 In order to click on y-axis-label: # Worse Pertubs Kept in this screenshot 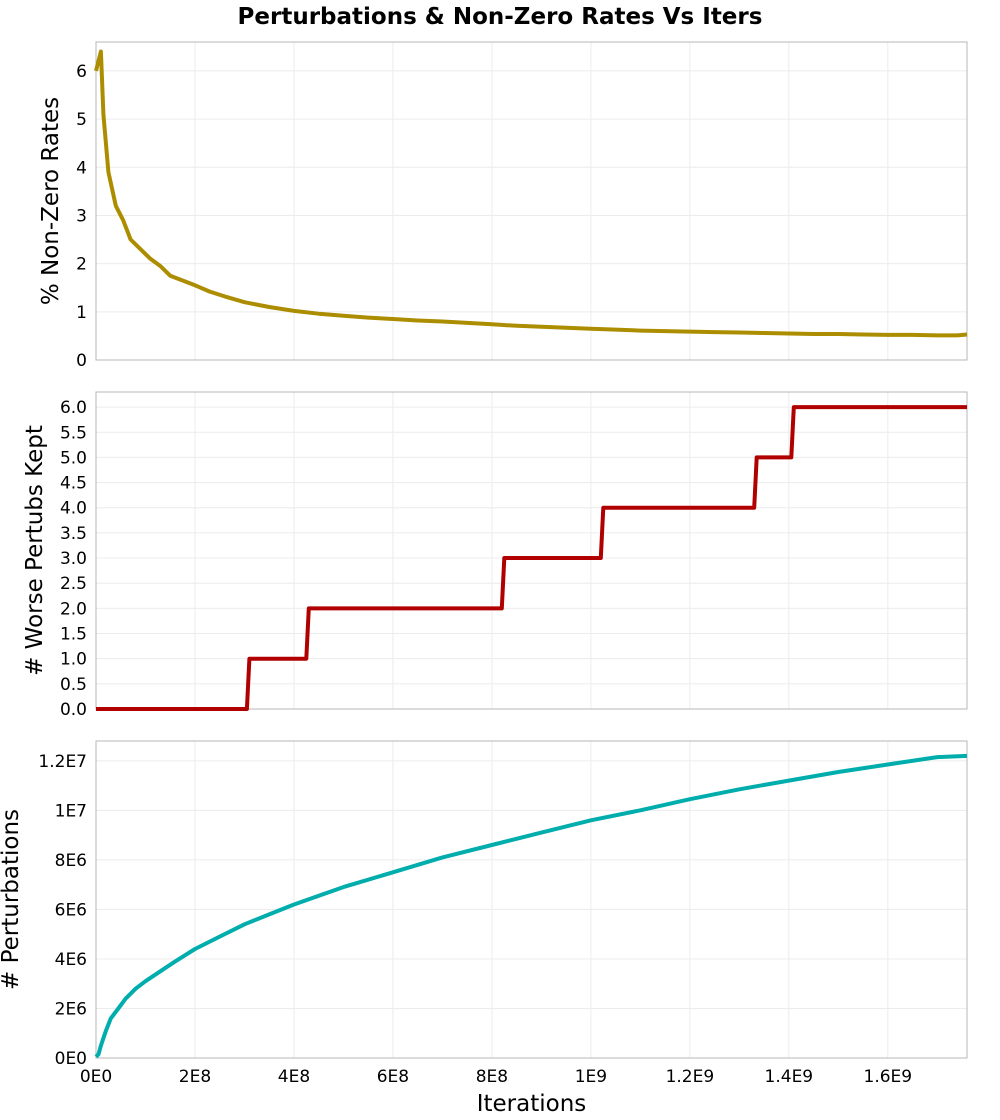, I will do `click(35, 550)`.